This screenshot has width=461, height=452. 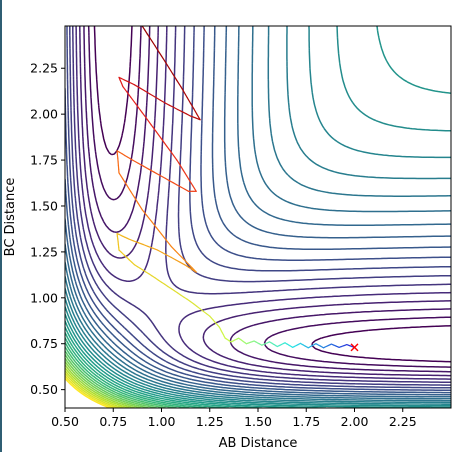 I want to click on x-axis-label: AB Distance, so click(x=258, y=443).